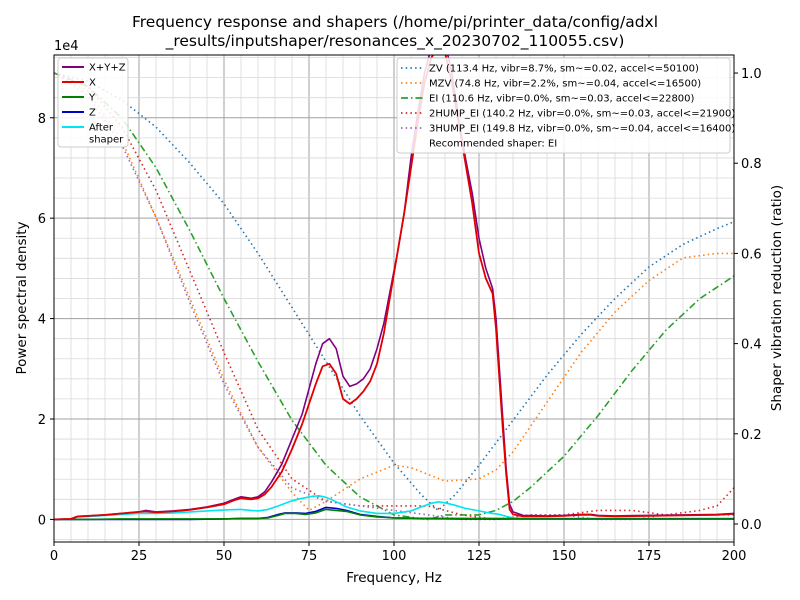 The width and height of the screenshot is (800, 600). I want to click on y2-axis-label: Shaper vibration reduction (ratio), so click(777, 298).